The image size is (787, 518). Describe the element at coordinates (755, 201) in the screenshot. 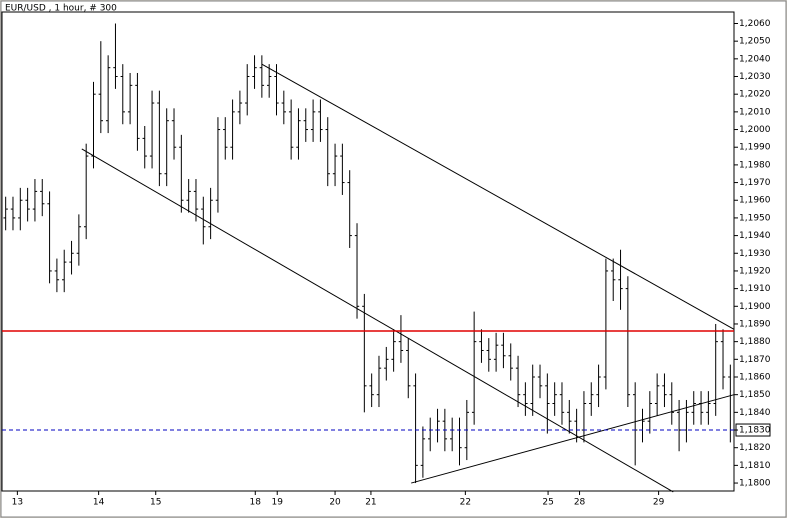

I see `y-tick-label: 1,1960` at that location.